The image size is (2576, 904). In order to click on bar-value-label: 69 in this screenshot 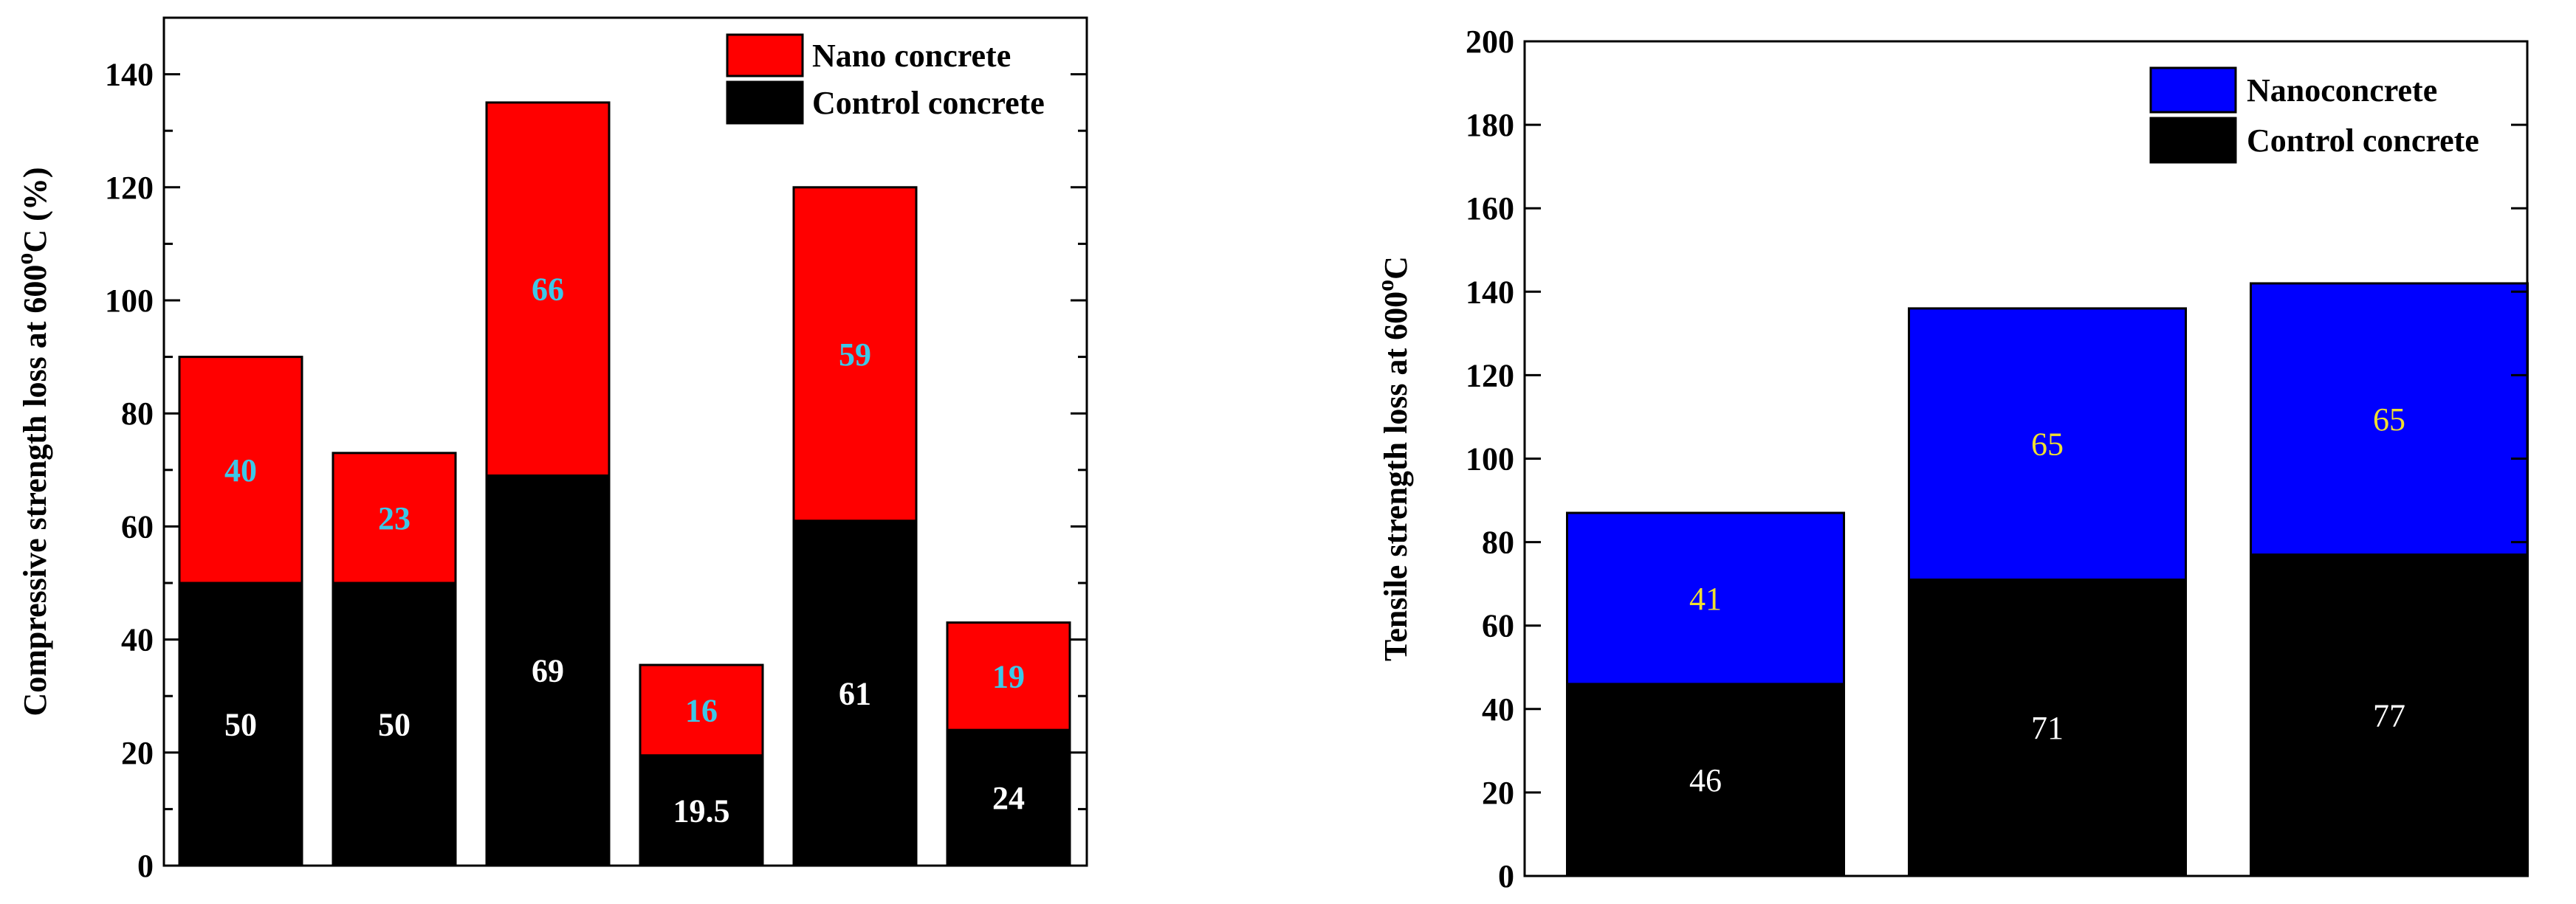, I will do `click(548, 671)`.